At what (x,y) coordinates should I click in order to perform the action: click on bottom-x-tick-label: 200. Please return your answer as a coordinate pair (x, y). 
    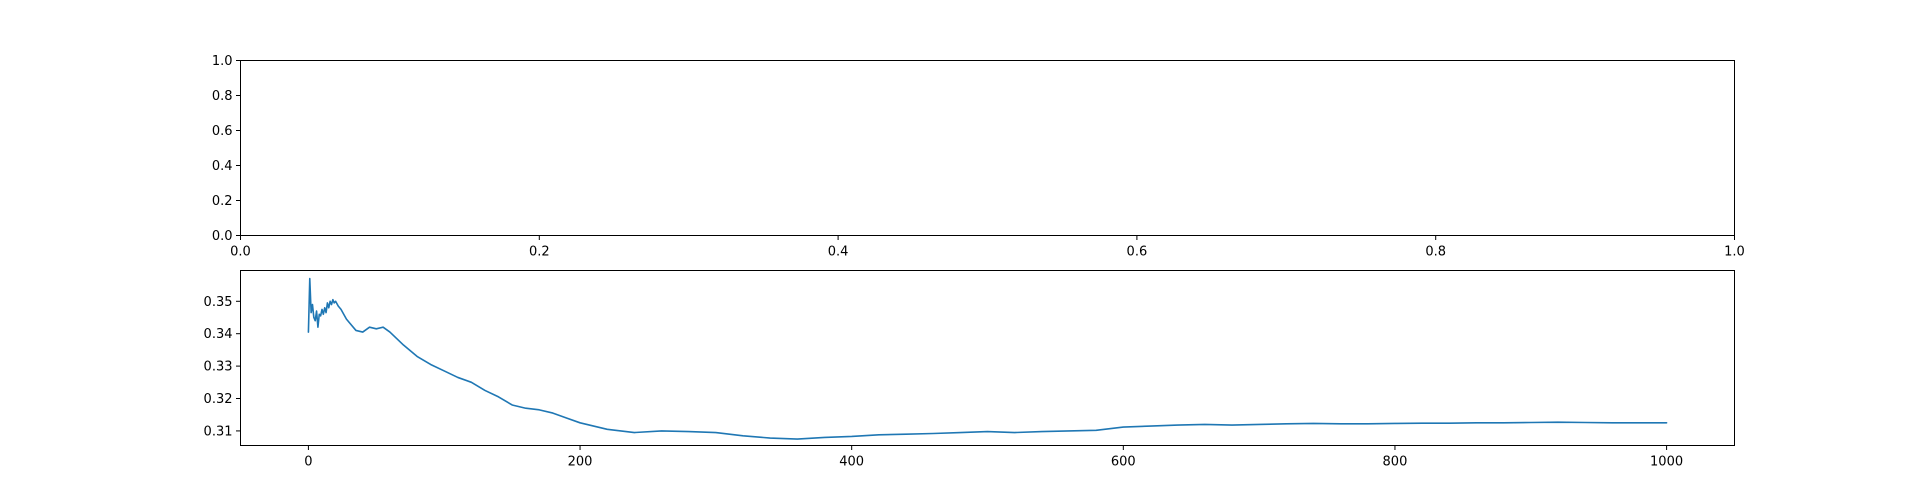
    Looking at the image, I should click on (580, 462).